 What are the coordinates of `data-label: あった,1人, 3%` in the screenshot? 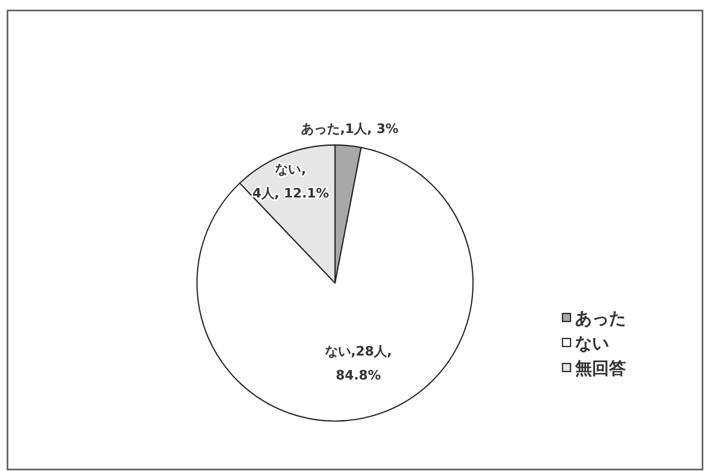 It's located at (350, 129).